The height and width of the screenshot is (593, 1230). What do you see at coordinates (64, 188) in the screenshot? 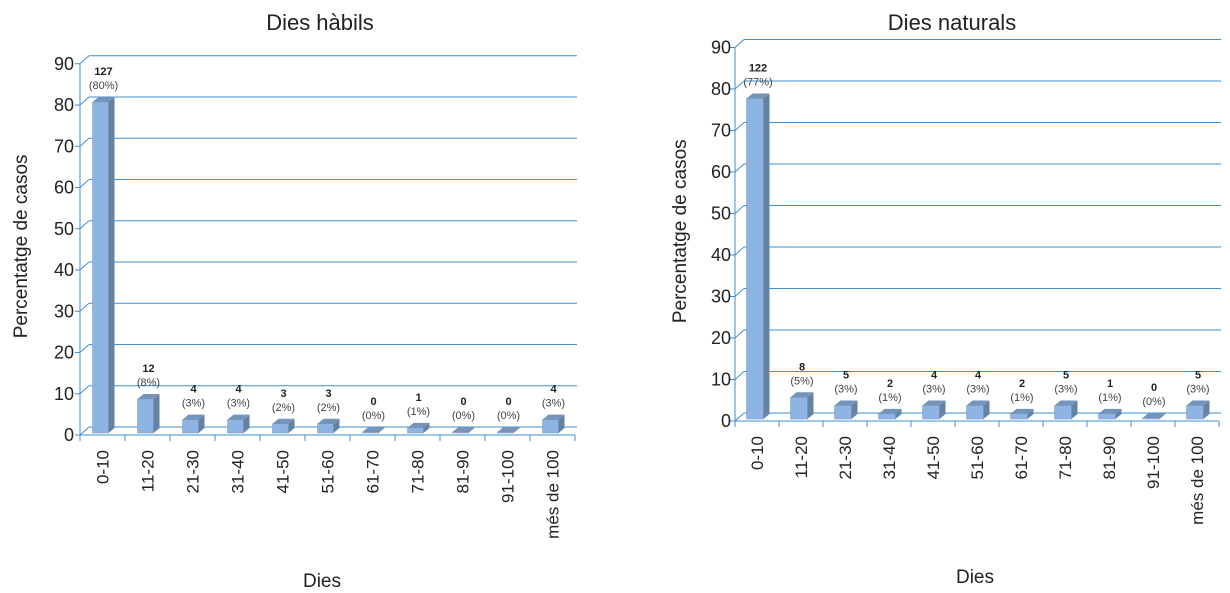
I see `y-tick-label: 60` at bounding box center [64, 188].